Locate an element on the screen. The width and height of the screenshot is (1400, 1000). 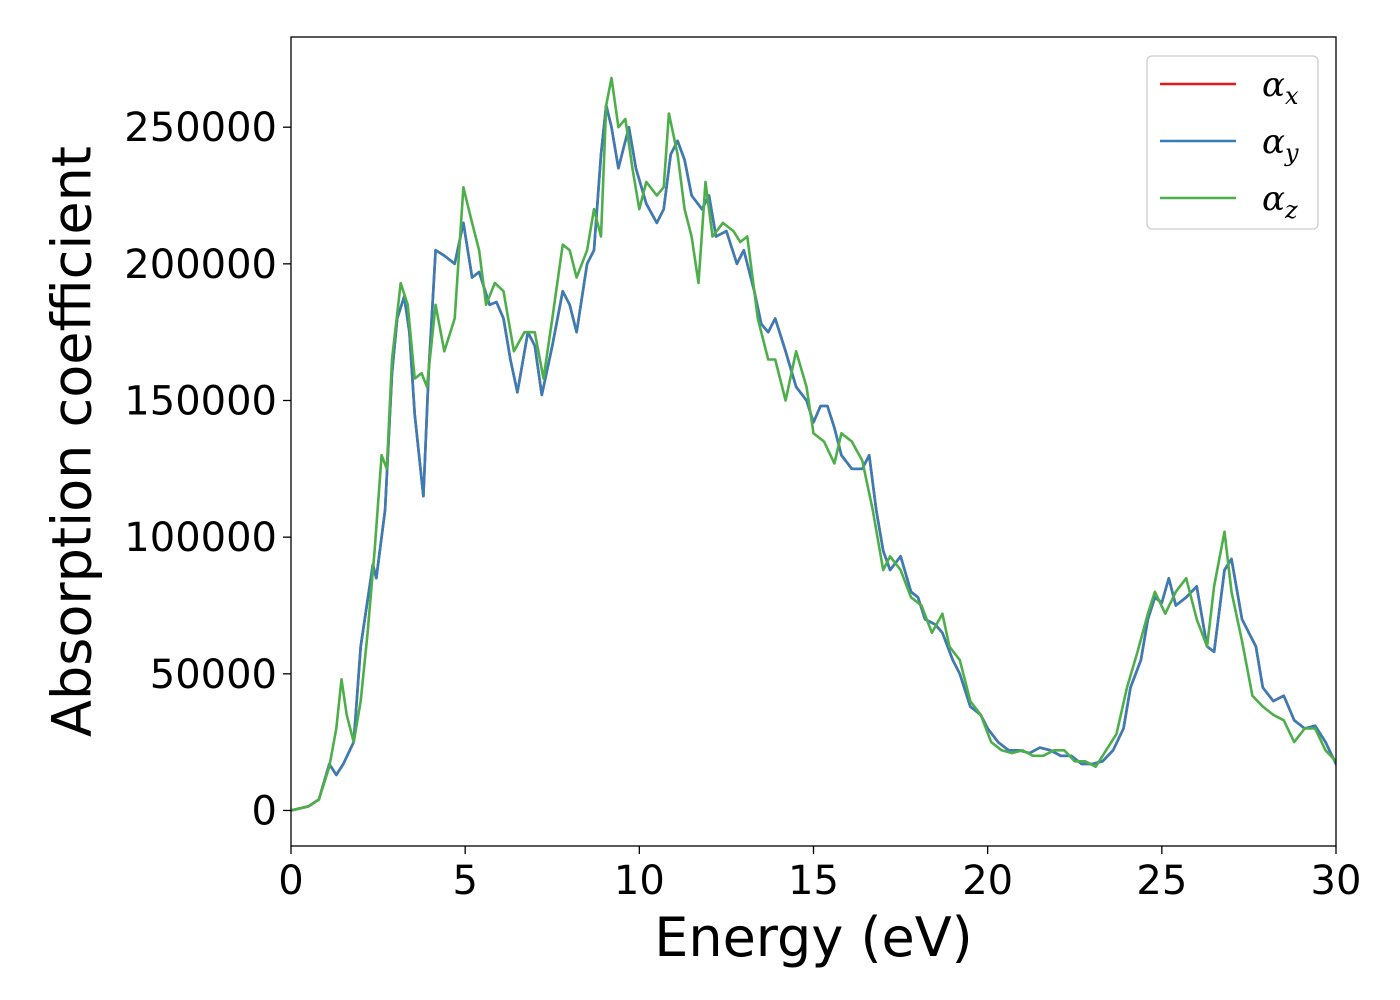
x-tick-label: 0 is located at coordinates (290, 881).